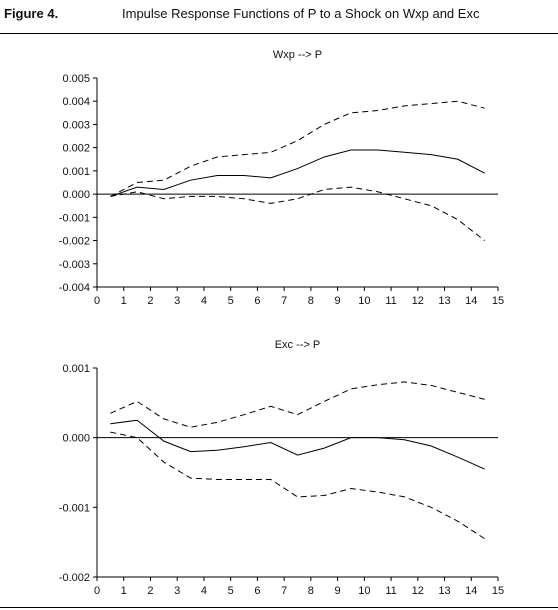 This screenshot has height=610, width=558. I want to click on y-tick-label: 0.002, so click(76, 149).